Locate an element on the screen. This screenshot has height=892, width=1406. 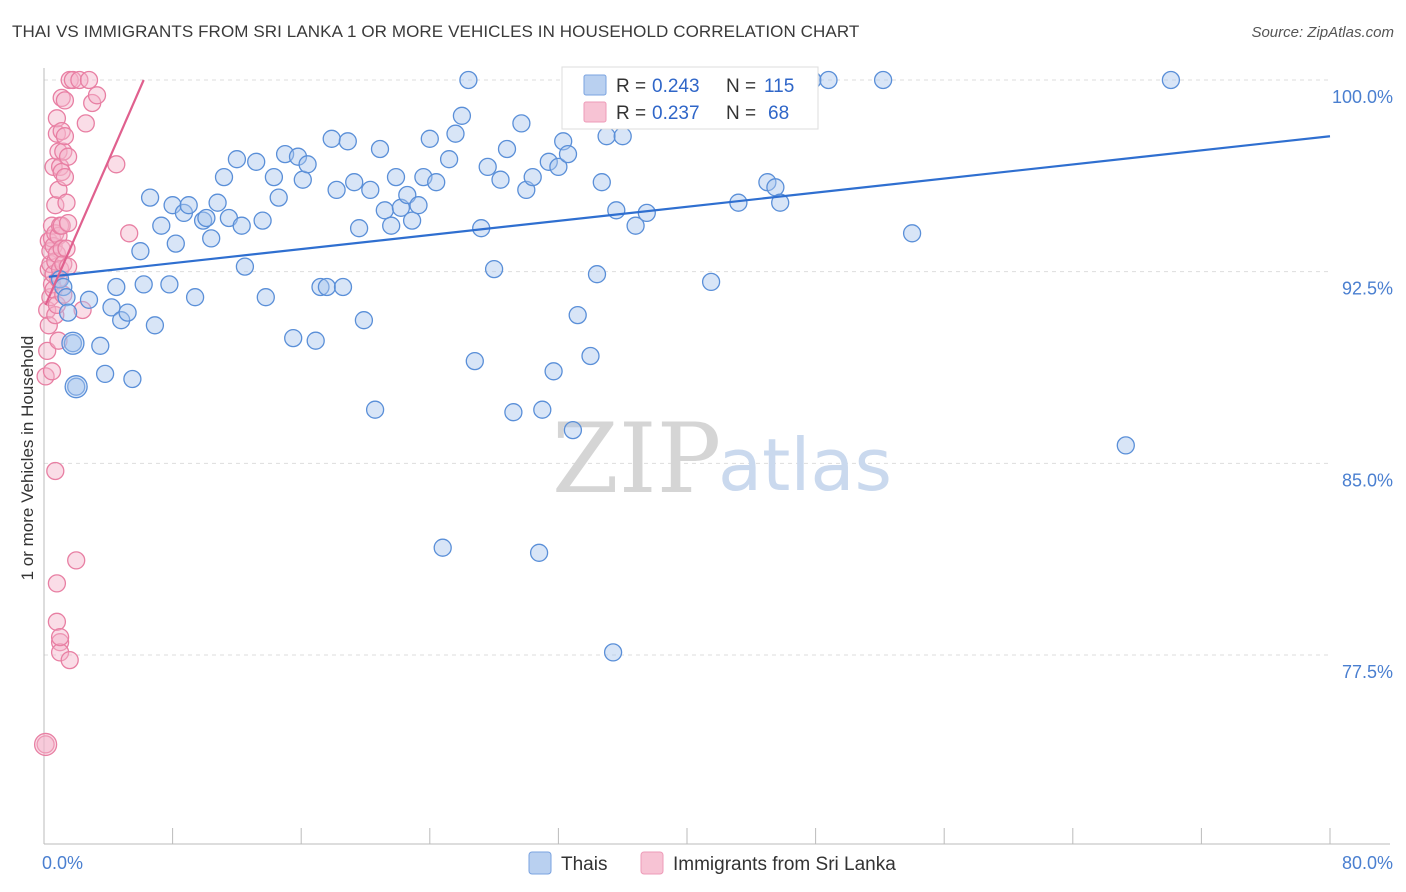
legend-swatch-sri-lanka is located at coordinates (595, 112).